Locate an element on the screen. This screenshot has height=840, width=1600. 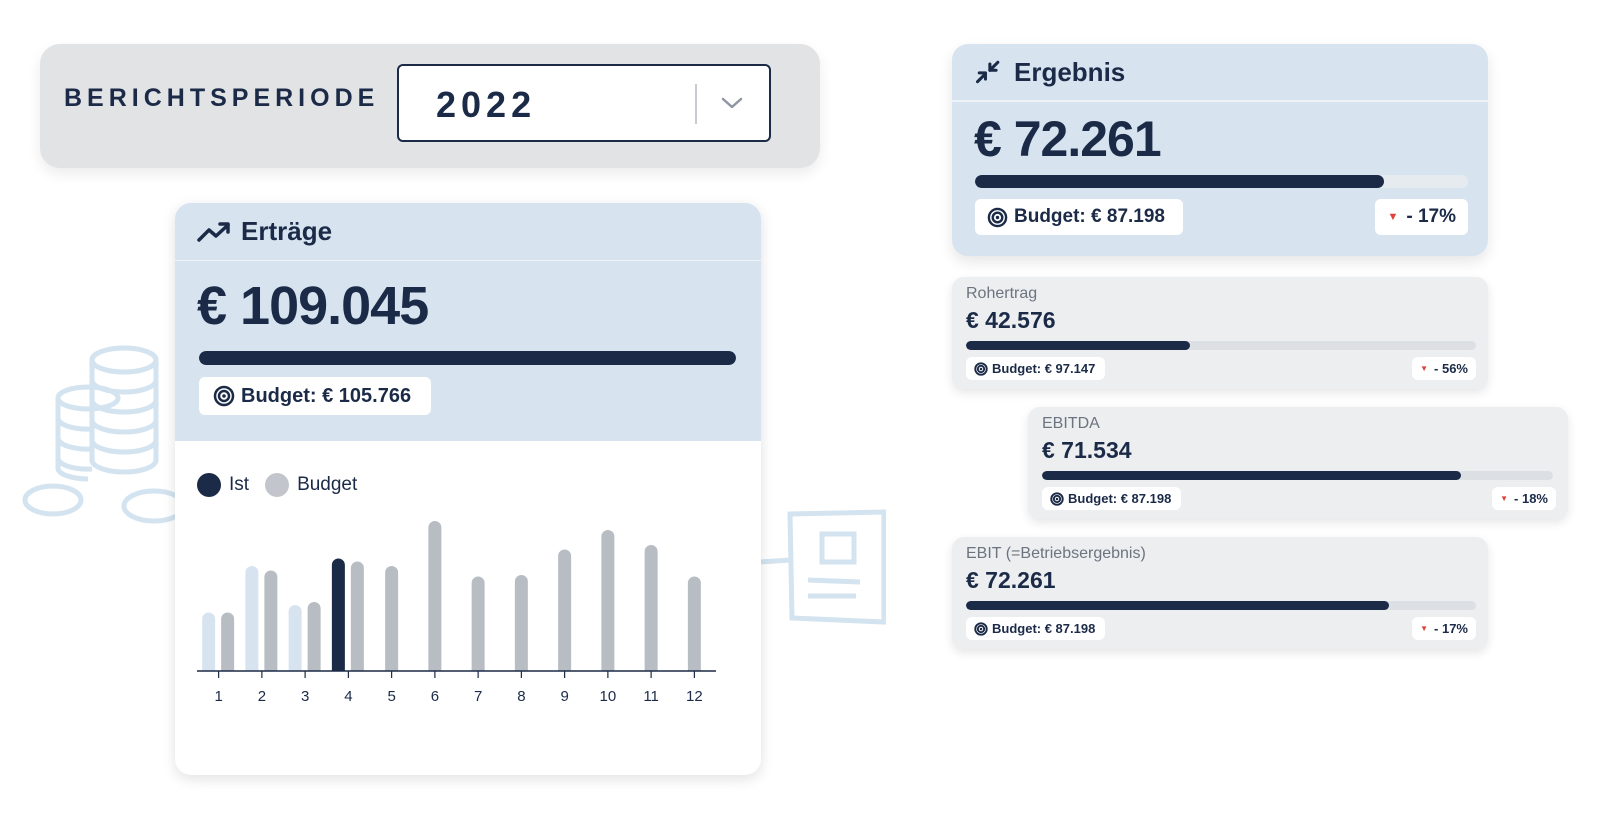
coins-illustration-icon is located at coordinates (104, 434).